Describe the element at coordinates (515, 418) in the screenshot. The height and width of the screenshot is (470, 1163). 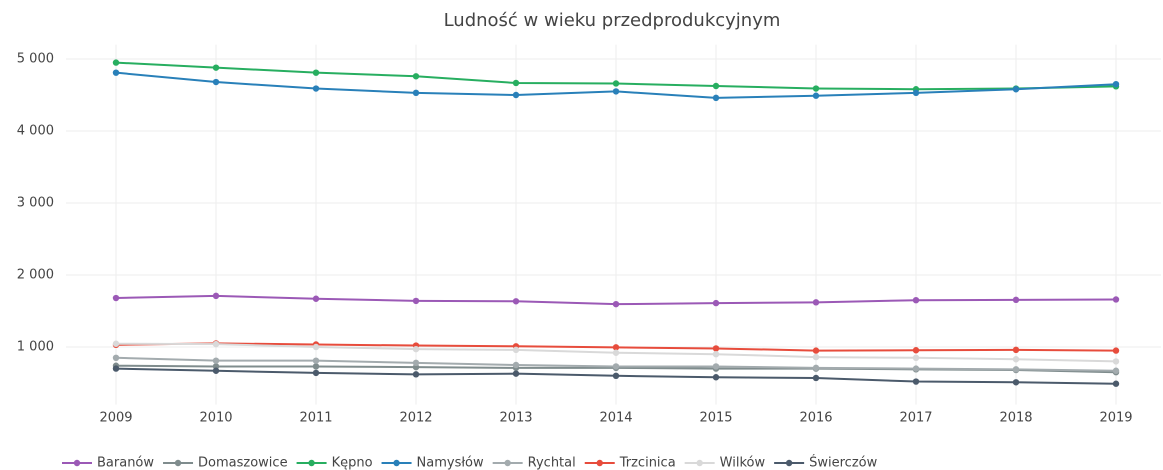
I see `x-tick-label: 2013` at that location.